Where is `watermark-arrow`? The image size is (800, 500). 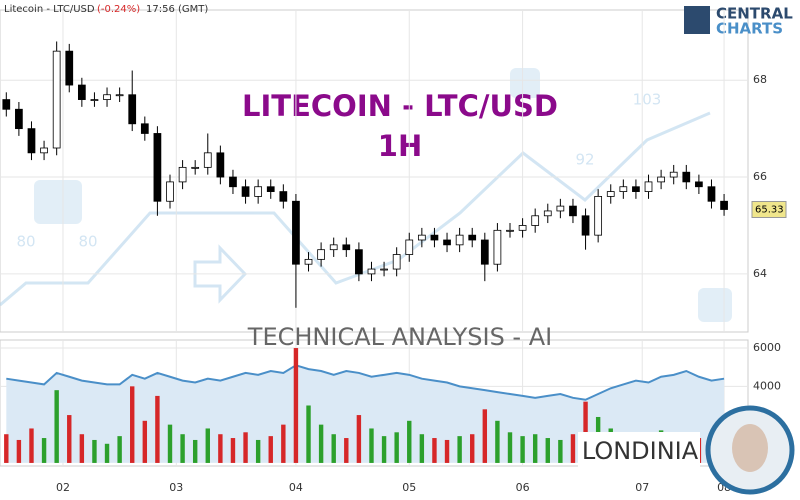 watermark-arrow is located at coordinates (220, 274).